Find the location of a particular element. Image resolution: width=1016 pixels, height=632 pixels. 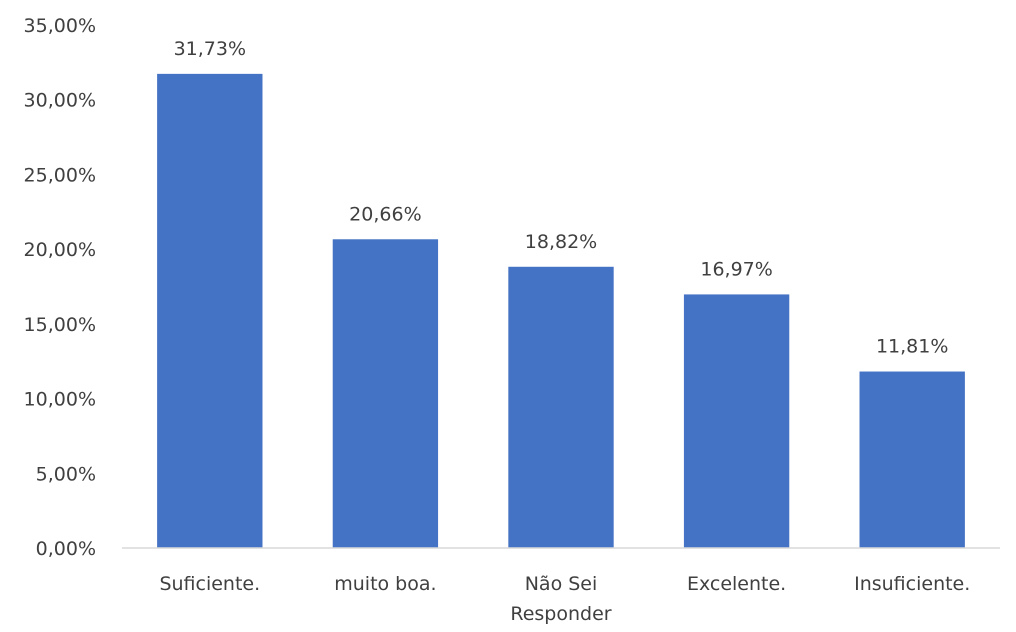

data-label: 31,73% is located at coordinates (210, 49).